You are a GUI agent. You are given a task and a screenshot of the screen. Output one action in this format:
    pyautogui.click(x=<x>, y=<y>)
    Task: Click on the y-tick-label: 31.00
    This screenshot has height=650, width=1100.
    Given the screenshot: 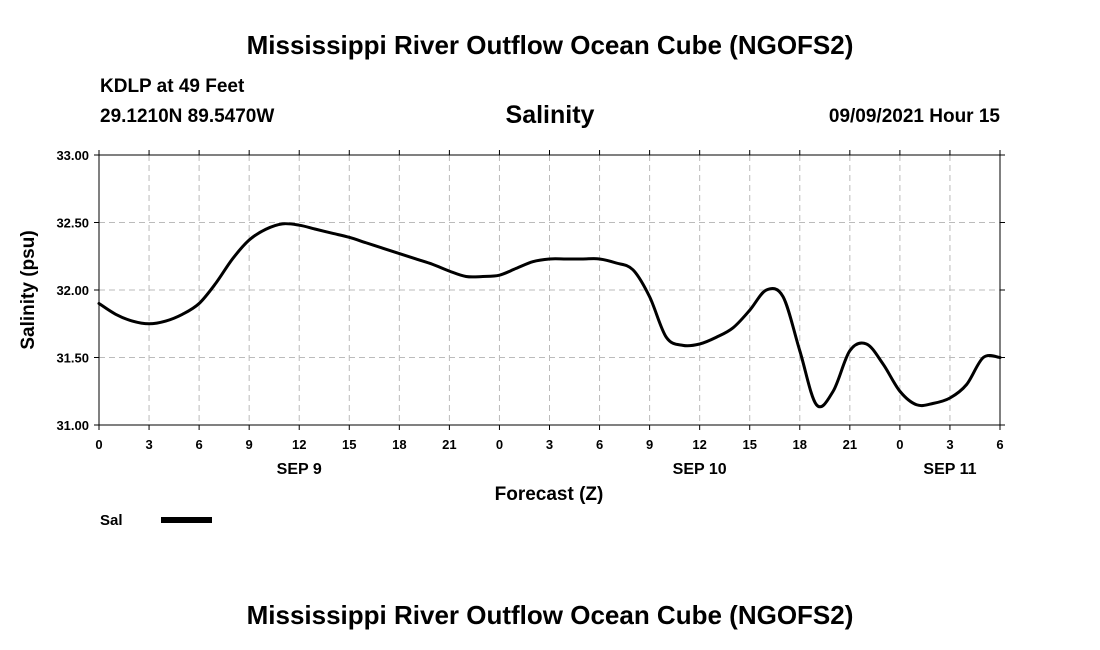 What is the action you would take?
    pyautogui.click(x=72, y=425)
    